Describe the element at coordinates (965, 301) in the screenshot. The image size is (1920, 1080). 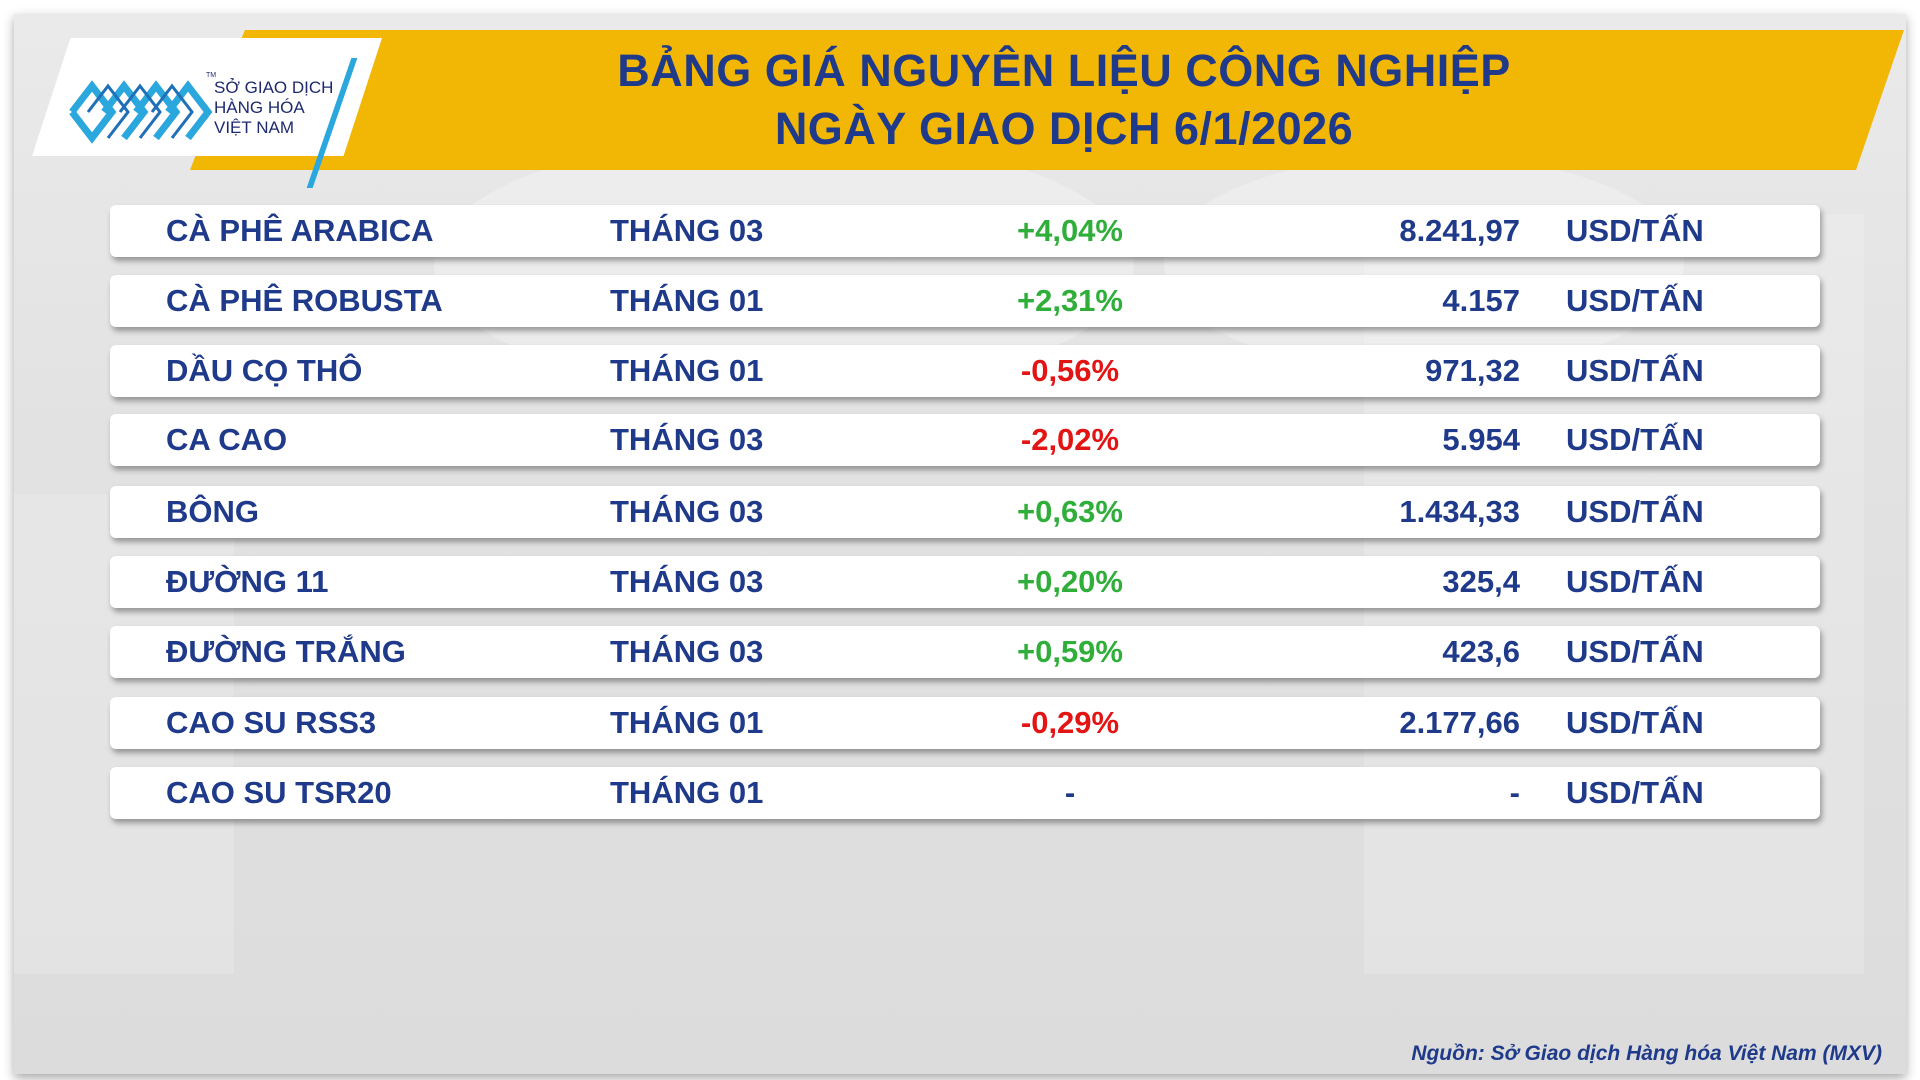
I see `table-row: CÀ PHÊ ROBUSTA THÁNG 01 +2,31% 4.157 USD/TẤN` at that location.